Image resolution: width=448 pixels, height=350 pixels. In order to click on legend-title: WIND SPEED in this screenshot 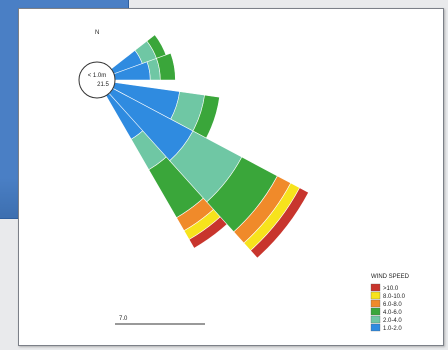, I will do `click(390, 277)`.